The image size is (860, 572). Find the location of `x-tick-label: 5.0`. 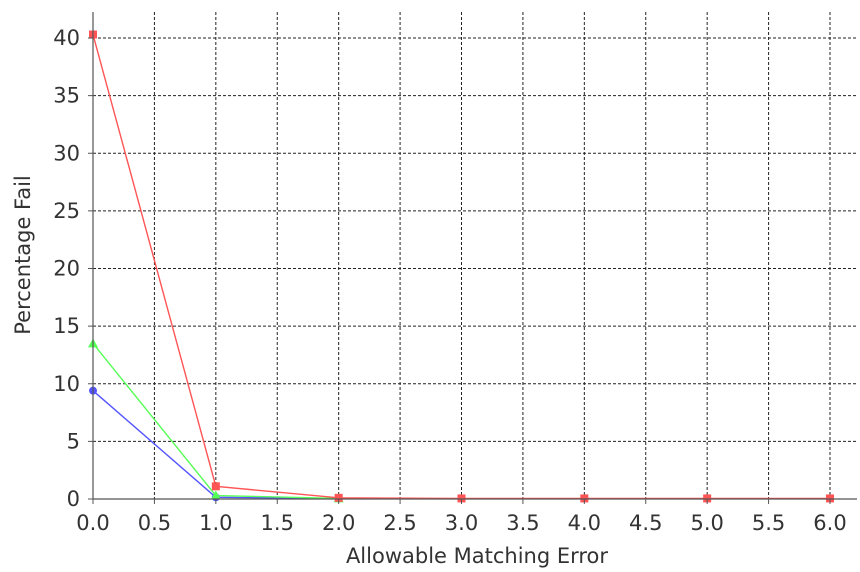

x-tick-label: 5.0 is located at coordinates (706, 523).